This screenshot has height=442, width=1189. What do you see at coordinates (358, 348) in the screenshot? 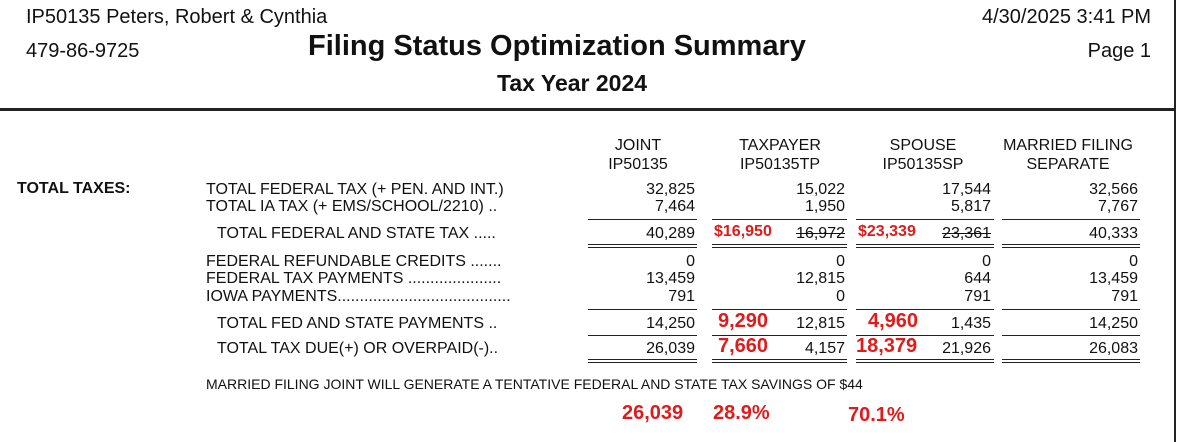
I see `row-label-tax-due: TOTAL TAX DUE(+) OR OVERPAID(-)..` at bounding box center [358, 348].